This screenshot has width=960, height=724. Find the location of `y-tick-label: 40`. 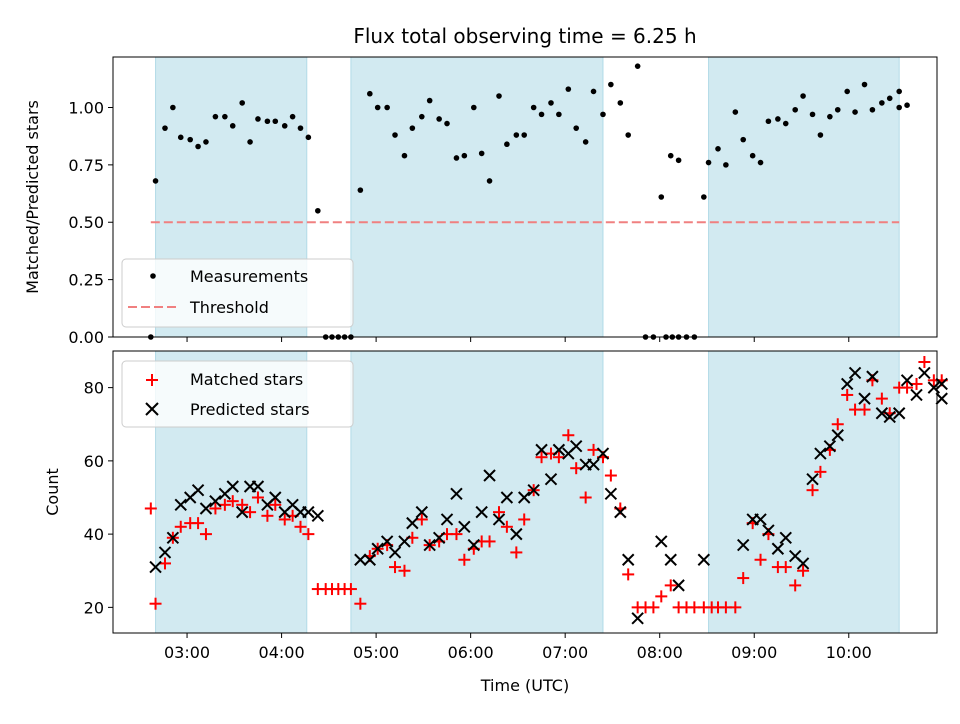

y-tick-label: 40 is located at coordinates (94, 534).